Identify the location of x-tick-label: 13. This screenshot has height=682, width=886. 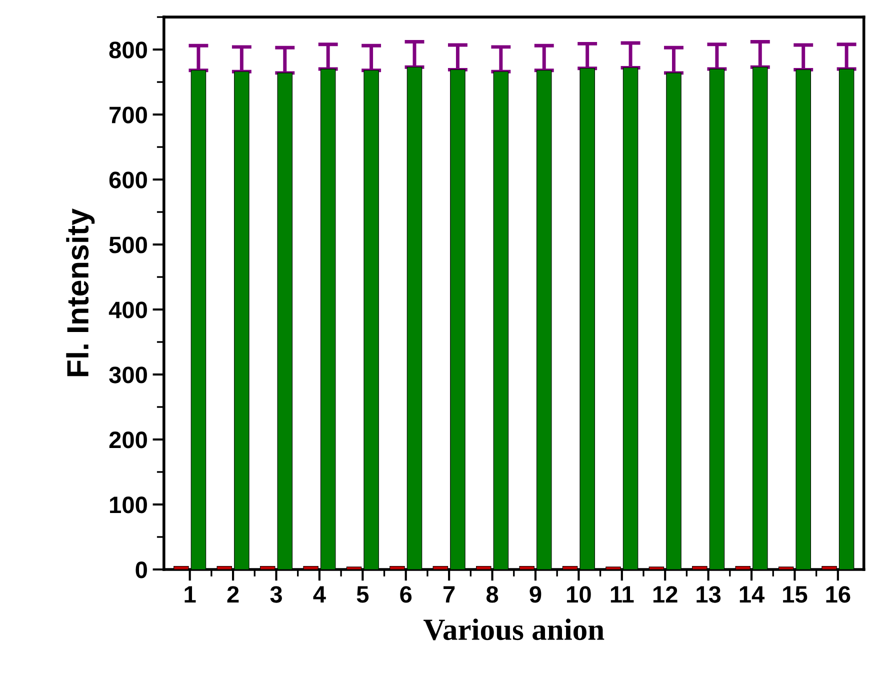
(708, 594).